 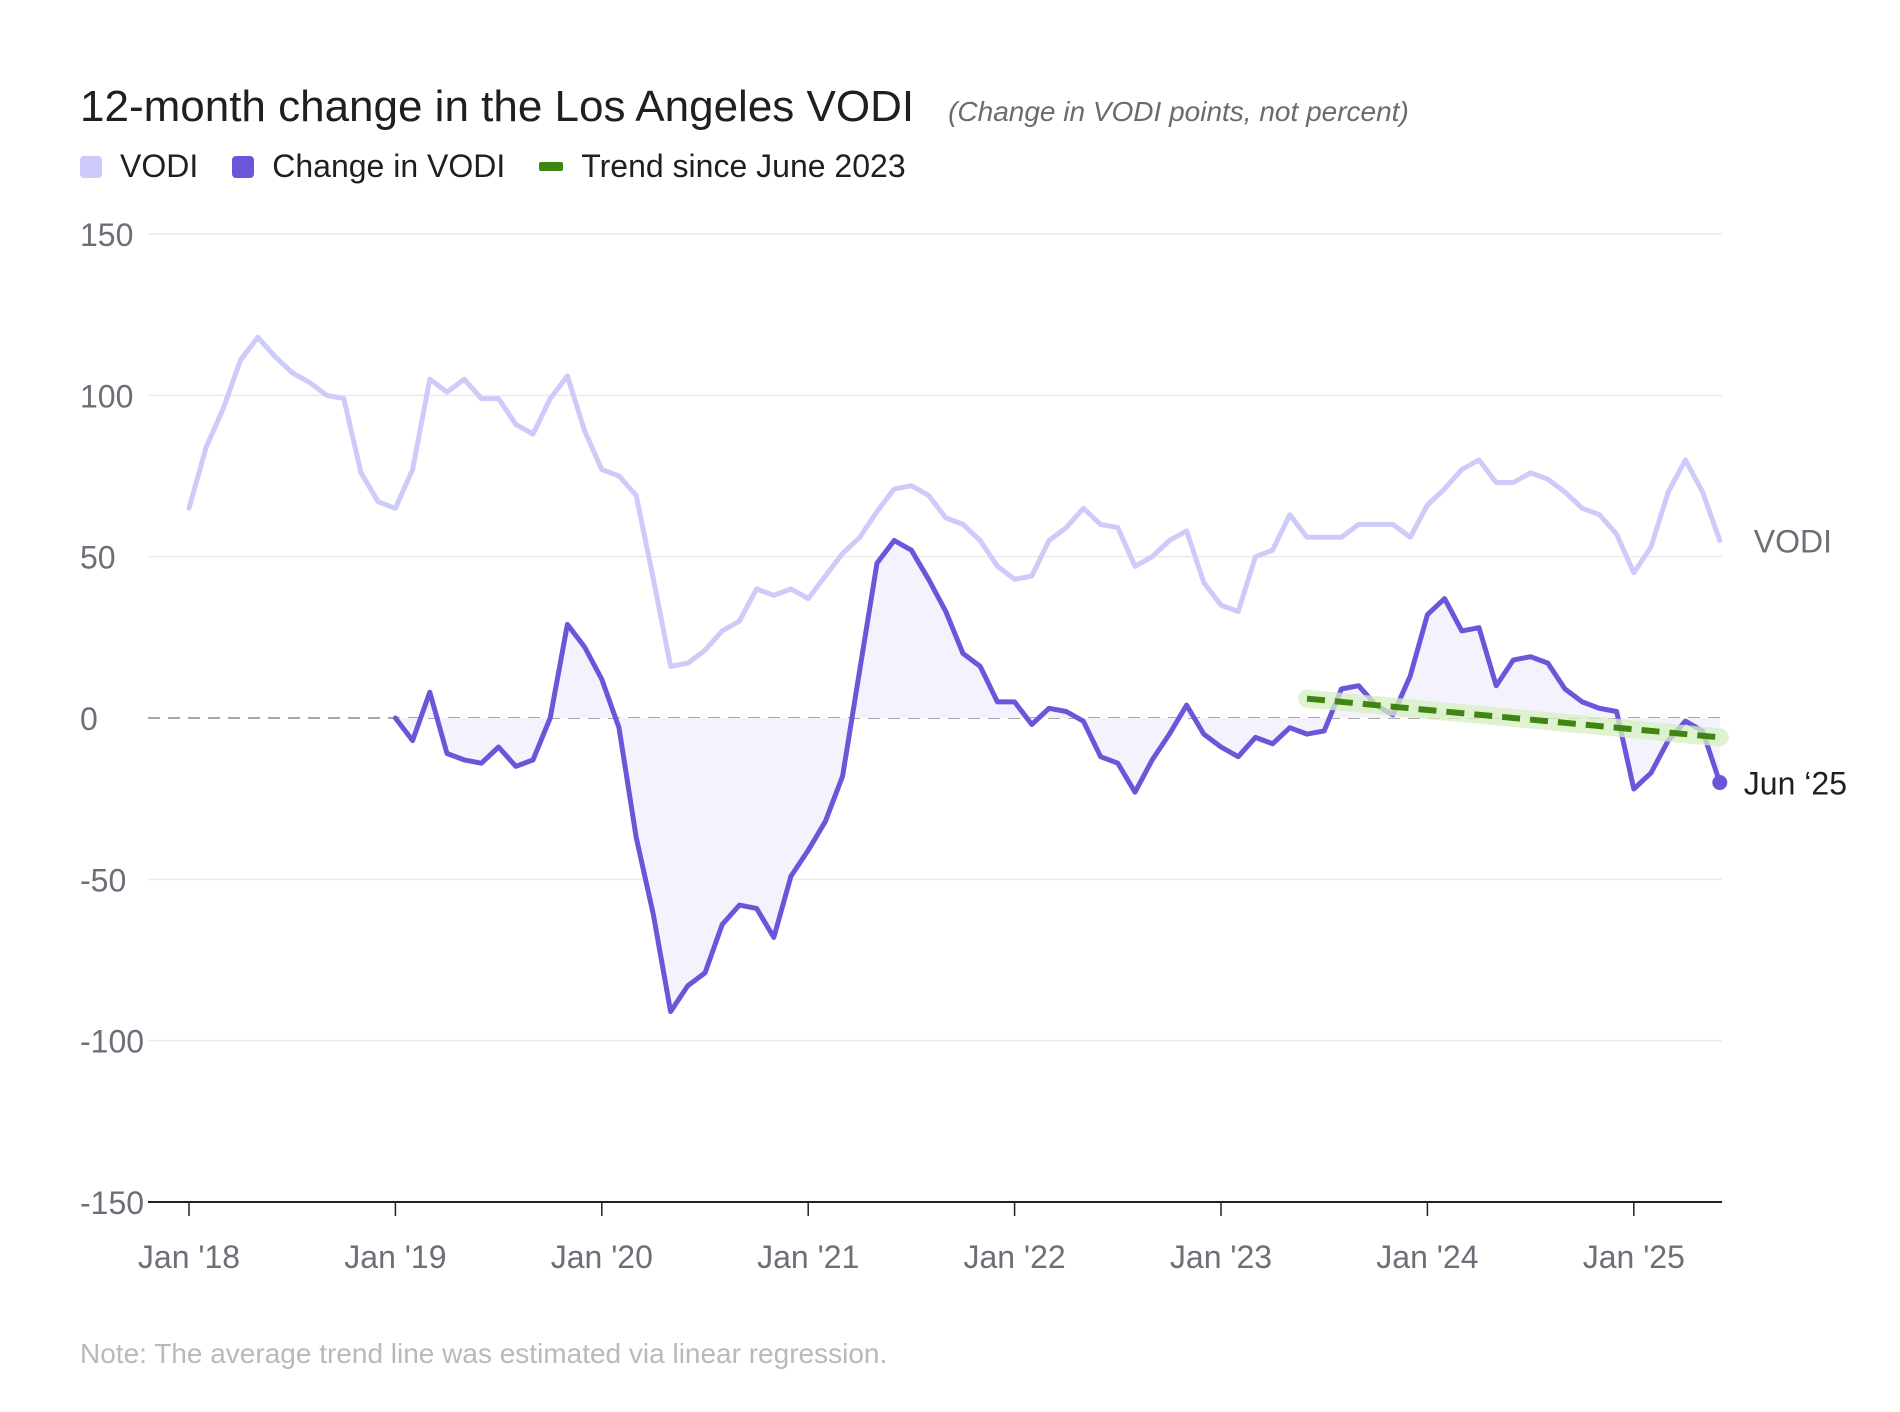 What do you see at coordinates (602, 1257) in the screenshot?
I see `x-tick-label: Jan '20` at bounding box center [602, 1257].